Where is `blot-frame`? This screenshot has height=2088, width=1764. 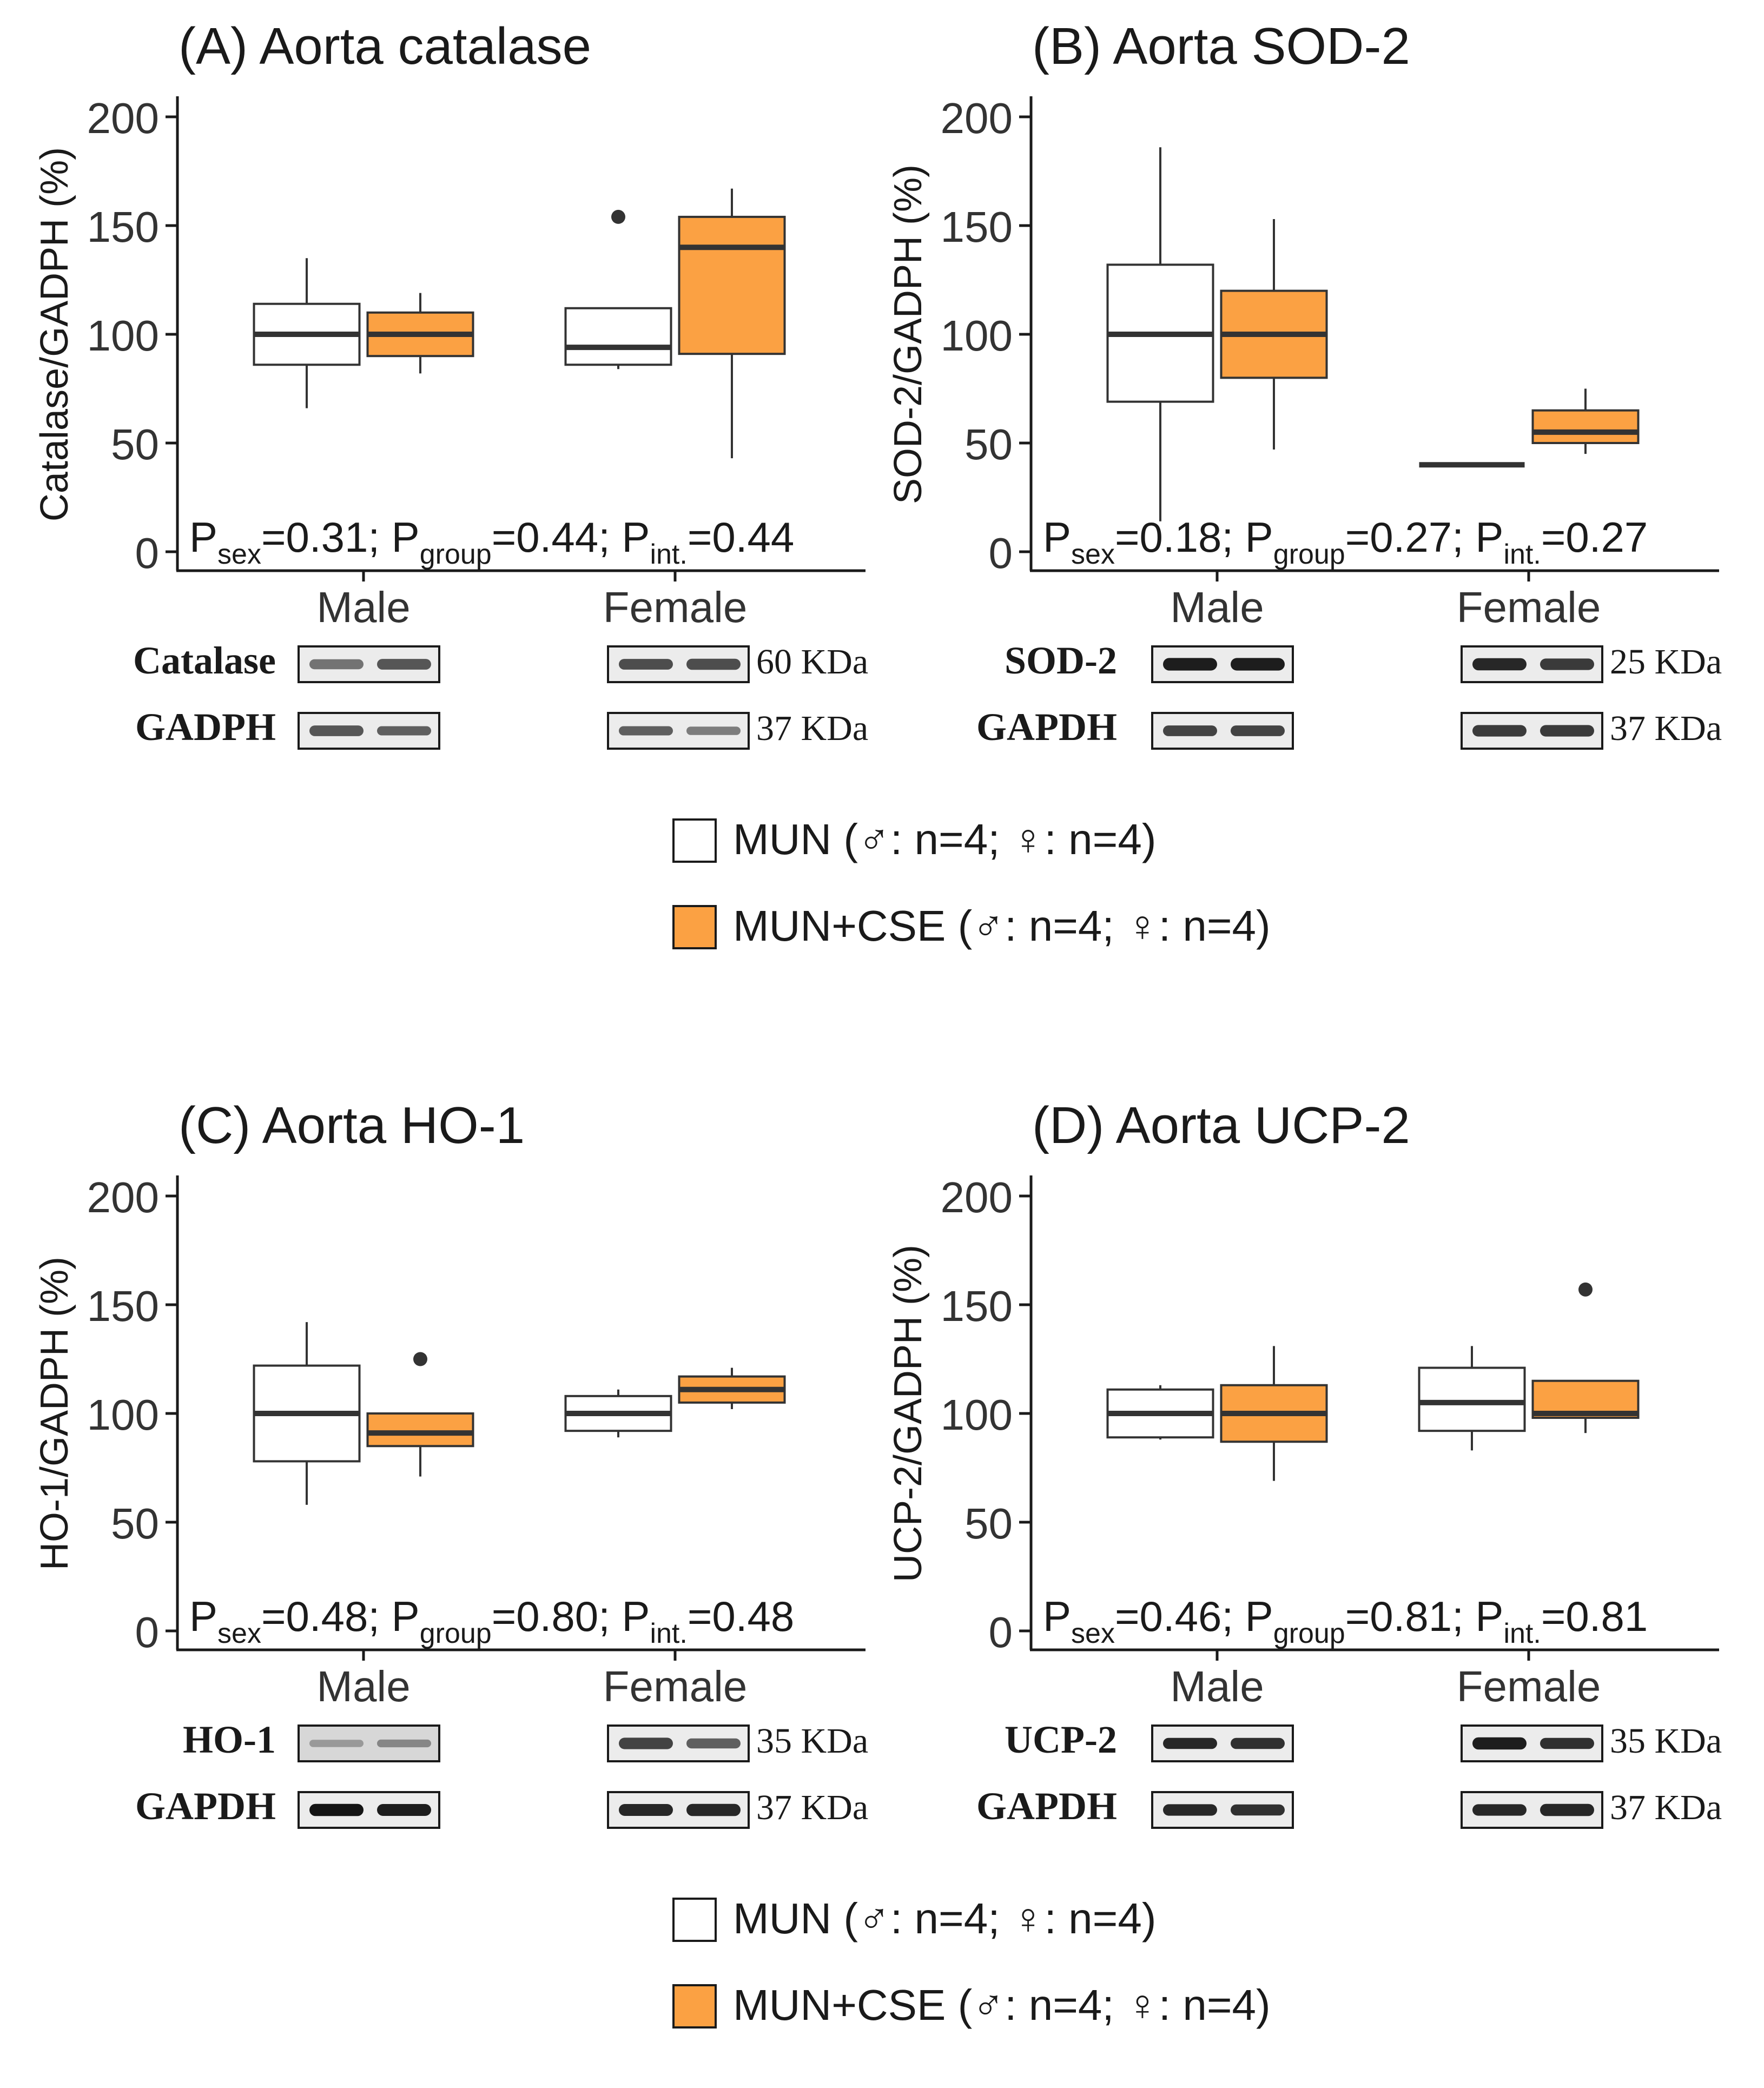 blot-frame is located at coordinates (1222, 1743).